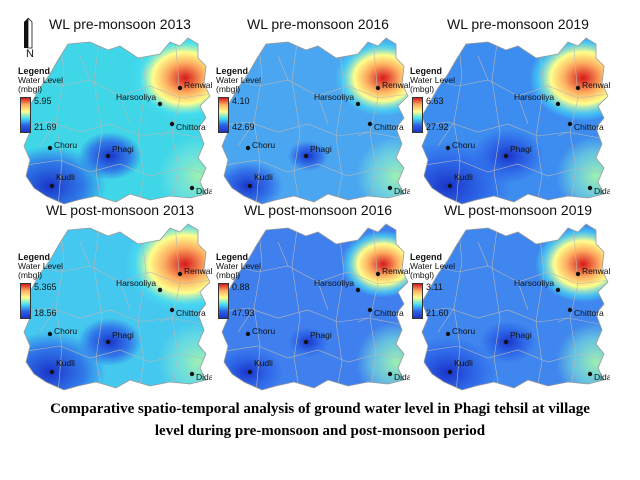 The width and height of the screenshot is (640, 480). I want to click on shallow-water-zone, so click(568, 80).